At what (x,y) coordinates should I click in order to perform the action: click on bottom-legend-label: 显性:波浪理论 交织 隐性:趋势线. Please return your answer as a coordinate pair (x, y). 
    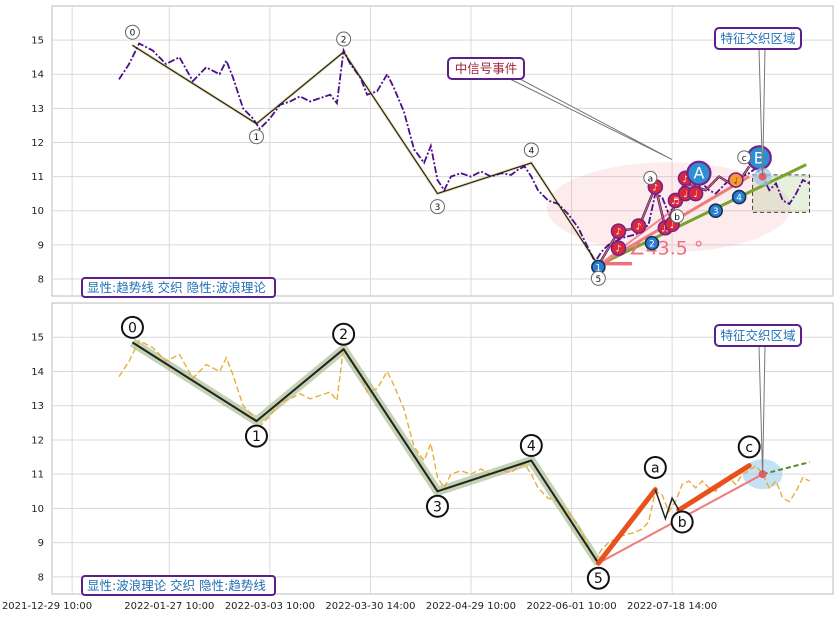
    Looking at the image, I should click on (176, 585).